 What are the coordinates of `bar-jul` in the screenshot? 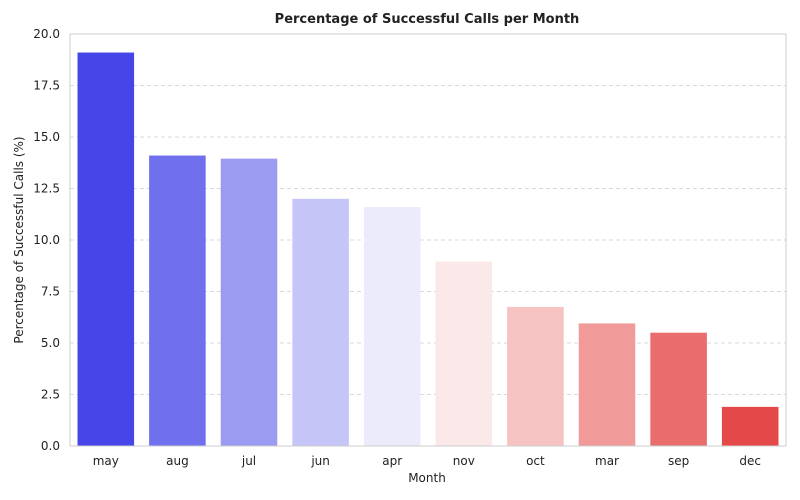 It's located at (249, 302).